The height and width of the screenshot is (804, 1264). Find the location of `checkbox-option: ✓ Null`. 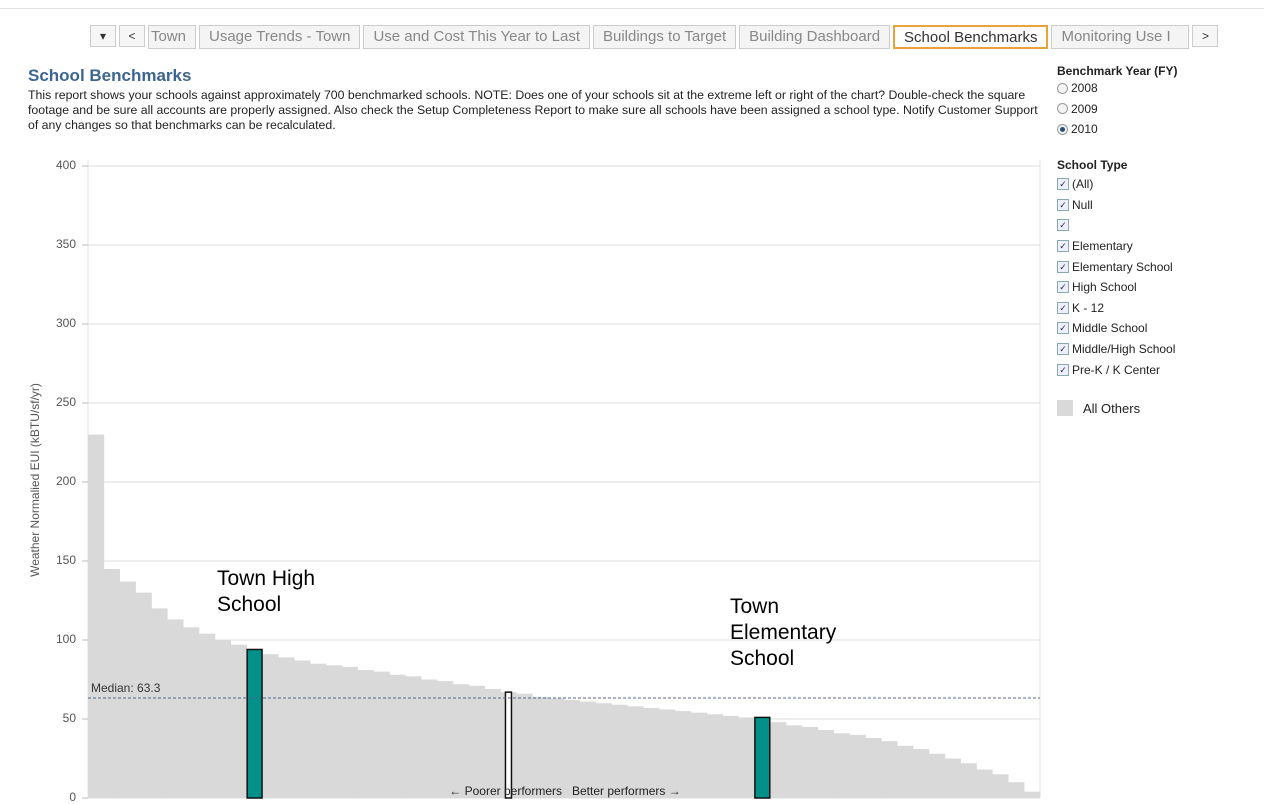

checkbox-option: ✓ Null is located at coordinates (1116, 205).